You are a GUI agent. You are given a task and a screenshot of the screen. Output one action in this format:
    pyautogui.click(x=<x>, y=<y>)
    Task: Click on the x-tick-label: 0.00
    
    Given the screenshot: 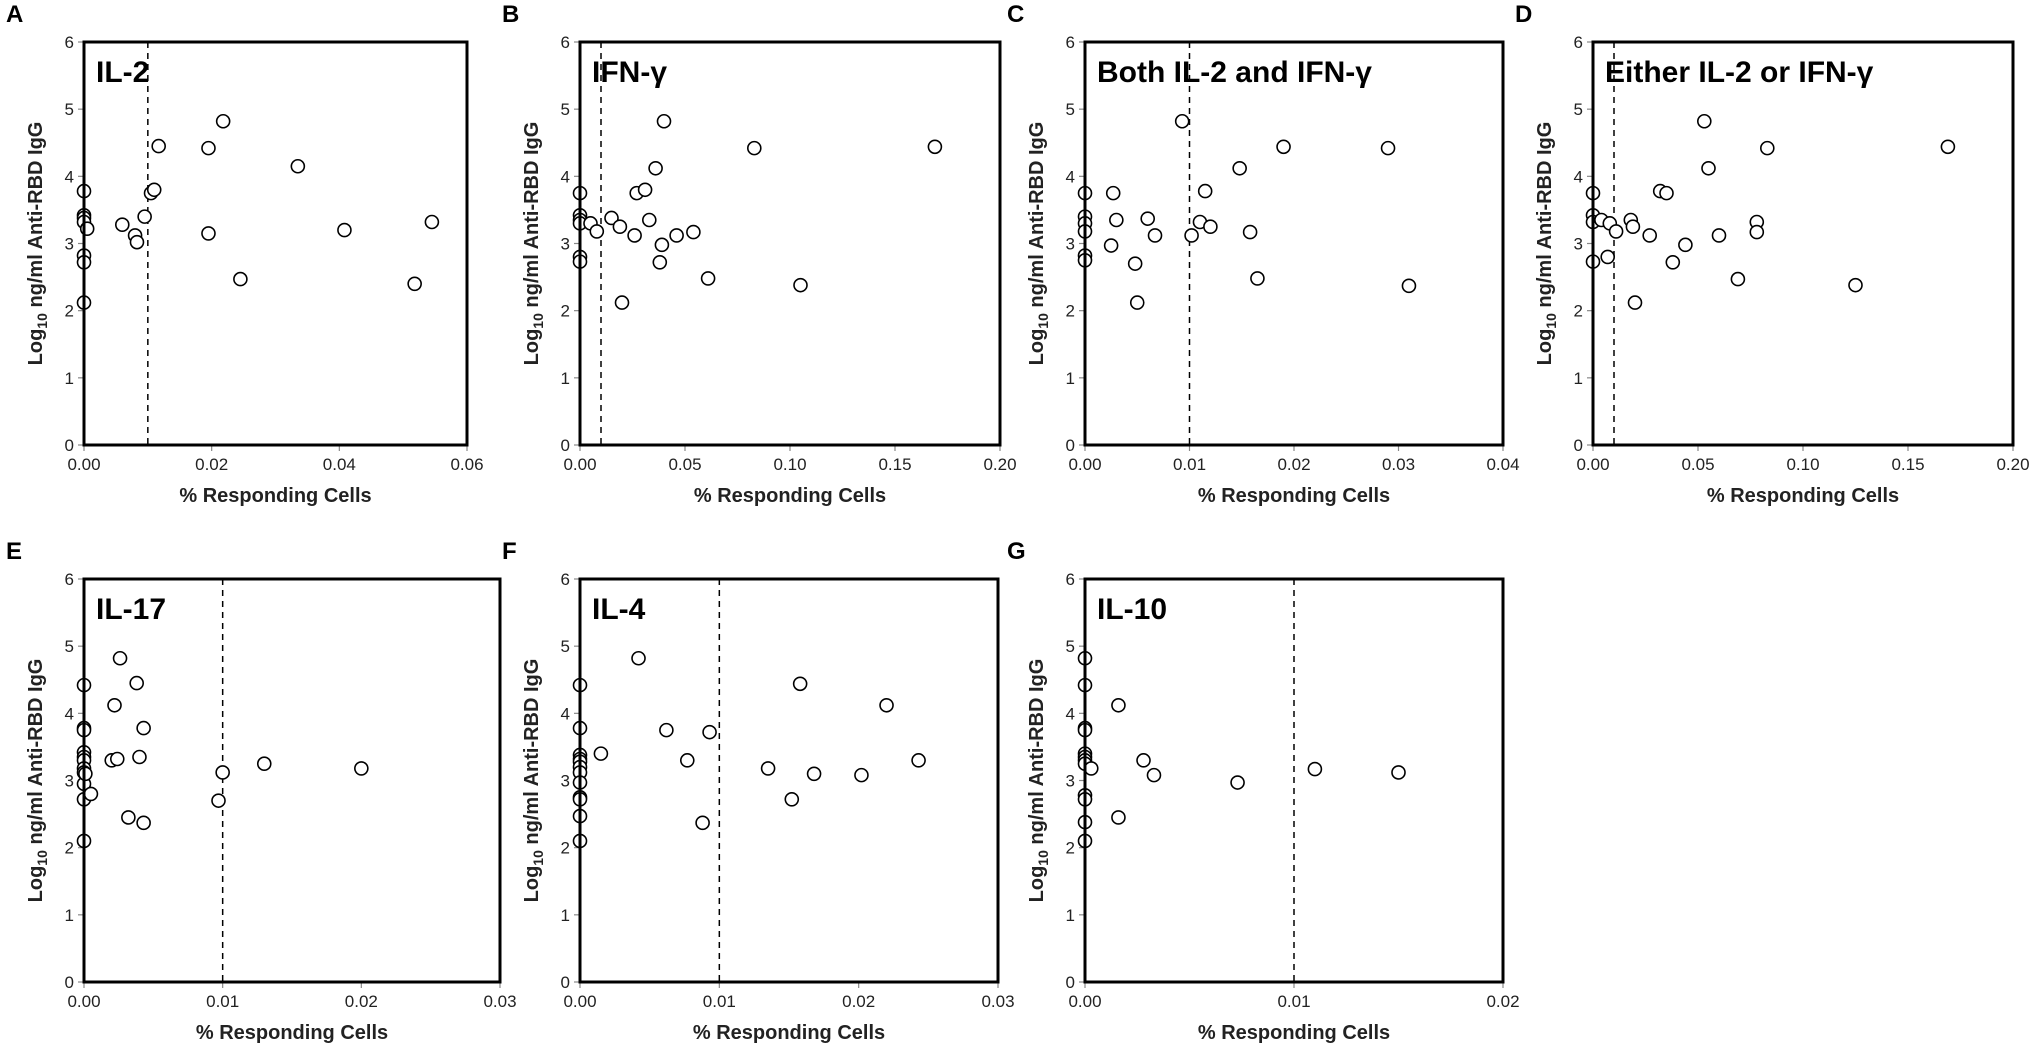 What is the action you would take?
    pyautogui.click(x=579, y=464)
    